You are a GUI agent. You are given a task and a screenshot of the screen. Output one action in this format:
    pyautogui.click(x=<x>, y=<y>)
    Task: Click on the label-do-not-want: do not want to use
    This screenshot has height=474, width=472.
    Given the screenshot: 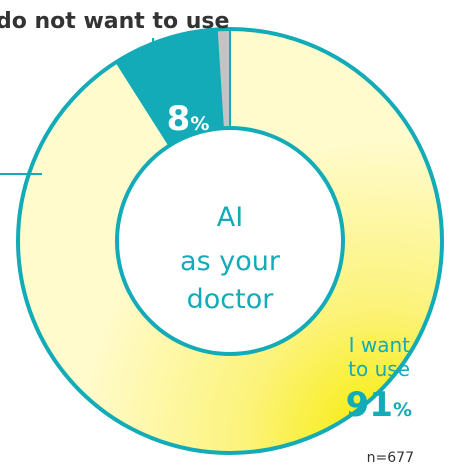 What is the action you would take?
    pyautogui.click(x=114, y=21)
    